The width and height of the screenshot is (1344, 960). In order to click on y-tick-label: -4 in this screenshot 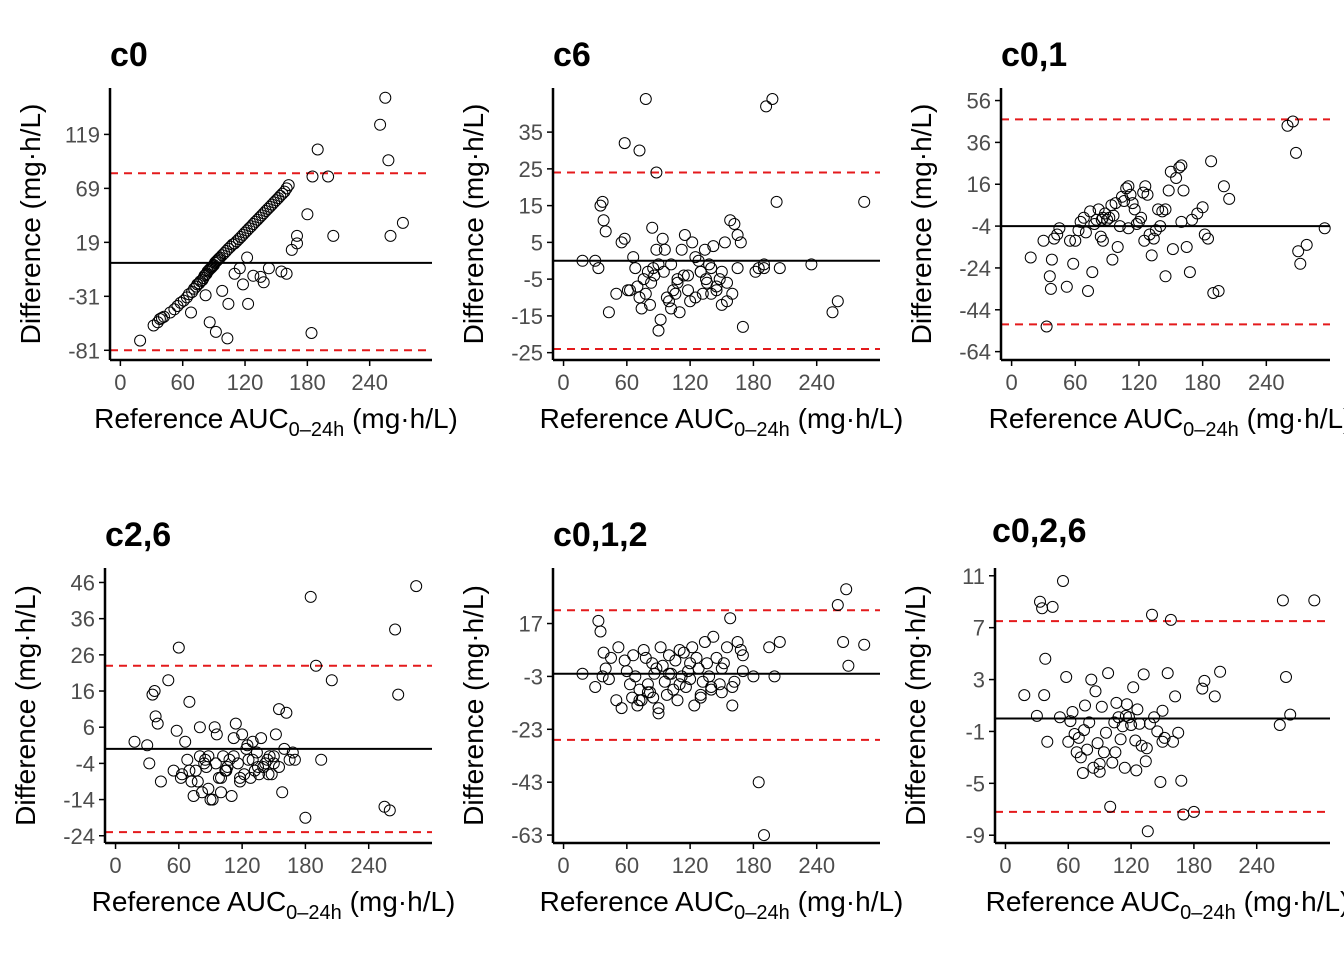, I will do `click(981, 226)`.